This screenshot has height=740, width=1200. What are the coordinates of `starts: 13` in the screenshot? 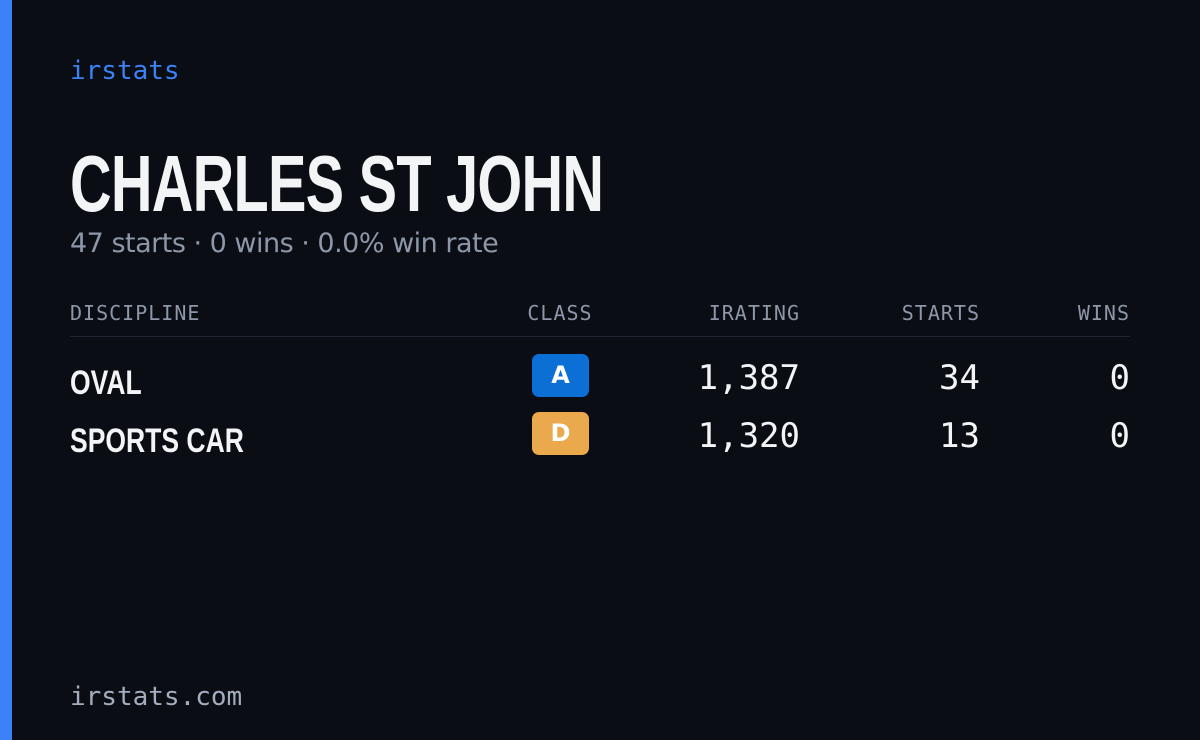 It's located at (959, 436).